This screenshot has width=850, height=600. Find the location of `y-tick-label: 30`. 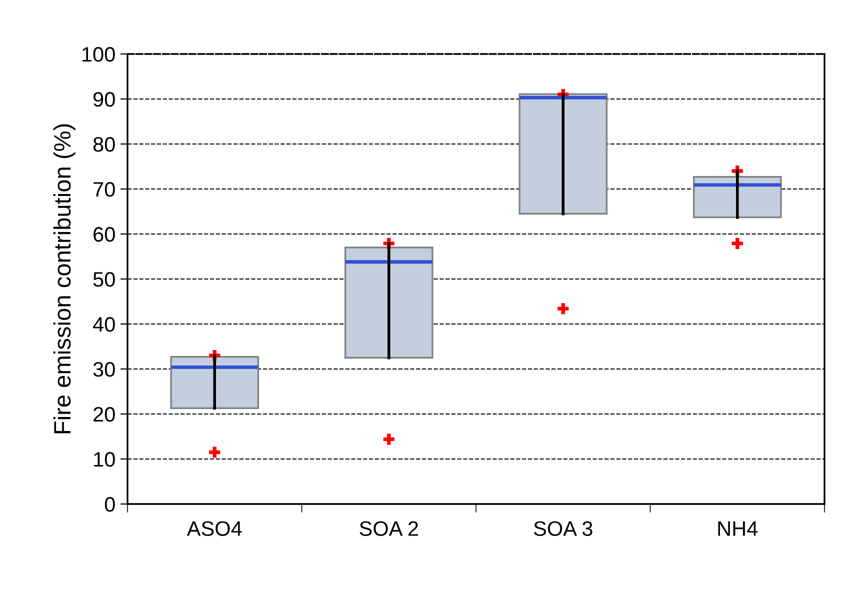

y-tick-label: 30 is located at coordinates (104, 369).